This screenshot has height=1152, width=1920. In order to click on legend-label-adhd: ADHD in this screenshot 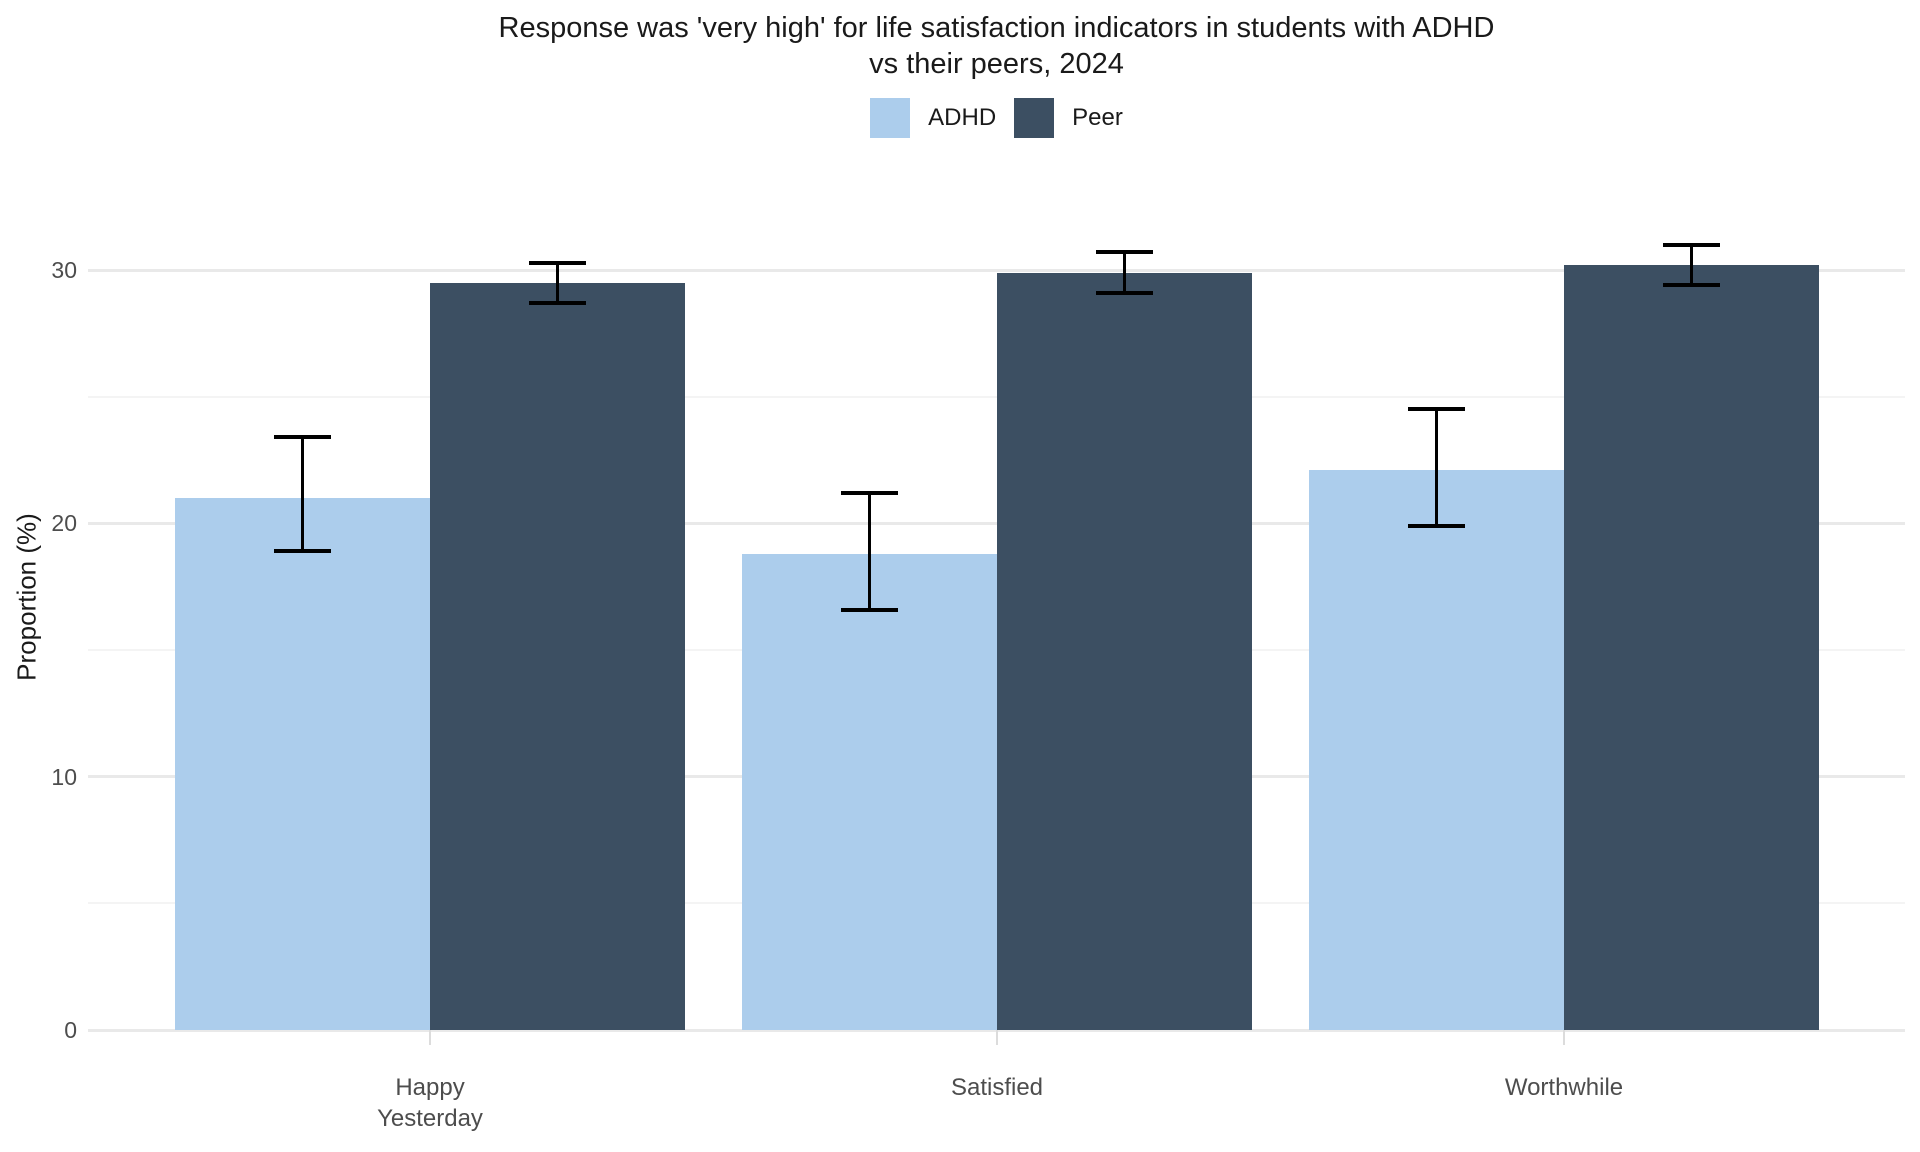, I will do `click(962, 117)`.